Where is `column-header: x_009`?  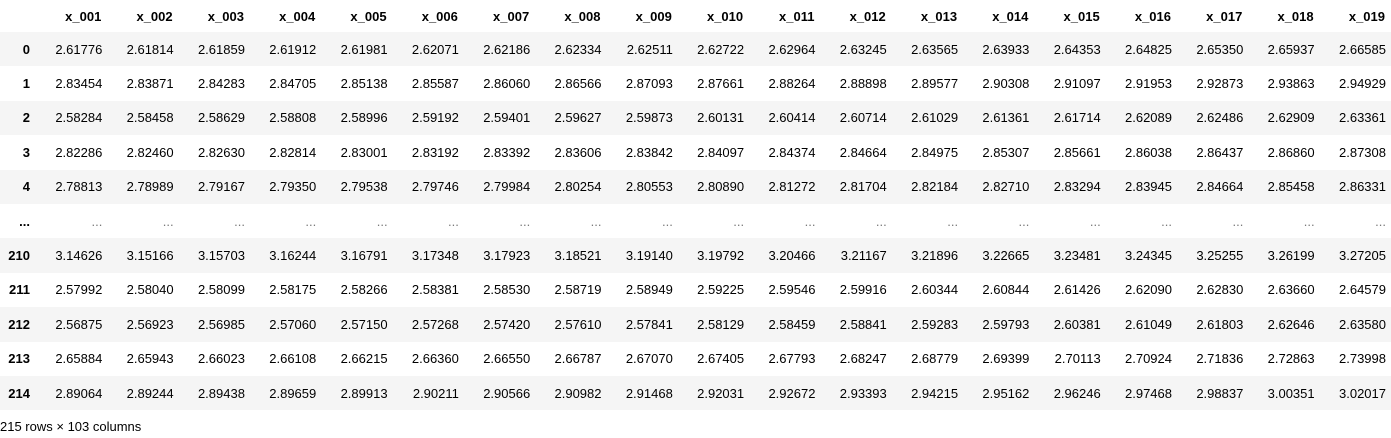 column-header: x_009 is located at coordinates (653, 16).